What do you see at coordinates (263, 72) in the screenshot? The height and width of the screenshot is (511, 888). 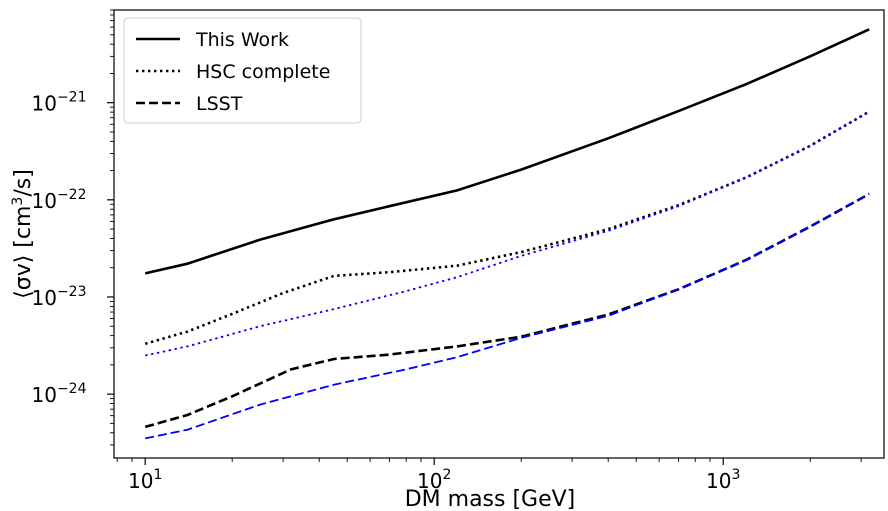 I see `legend-label-hsc-complete: HSC complete` at bounding box center [263, 72].